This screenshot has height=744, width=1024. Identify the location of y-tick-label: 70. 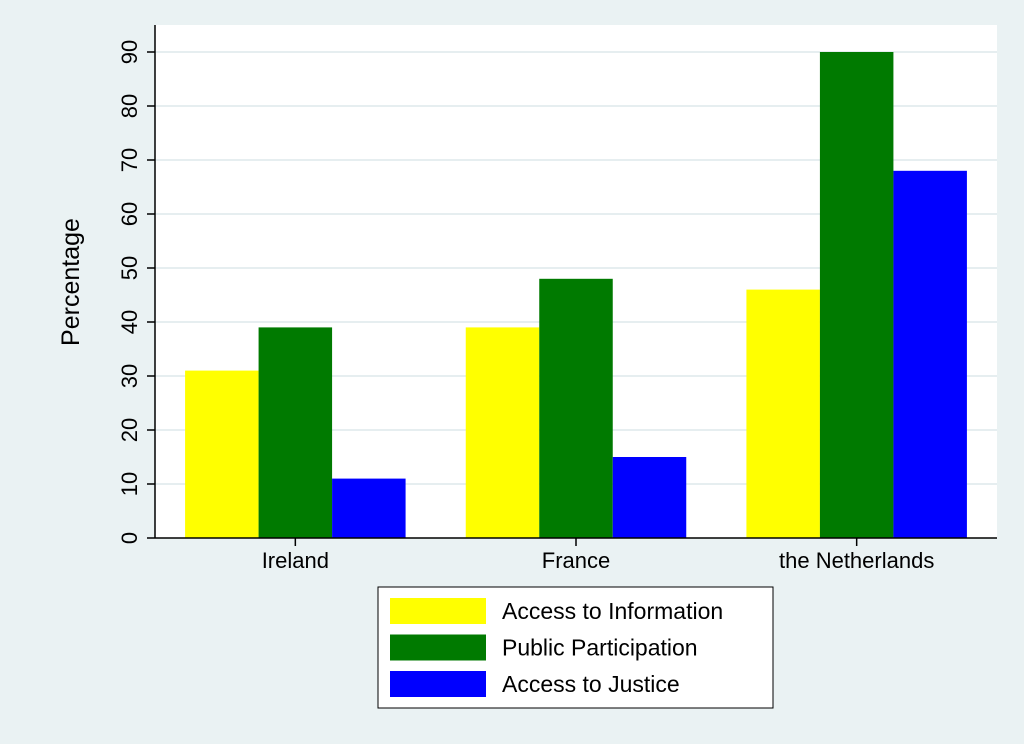
(129, 160).